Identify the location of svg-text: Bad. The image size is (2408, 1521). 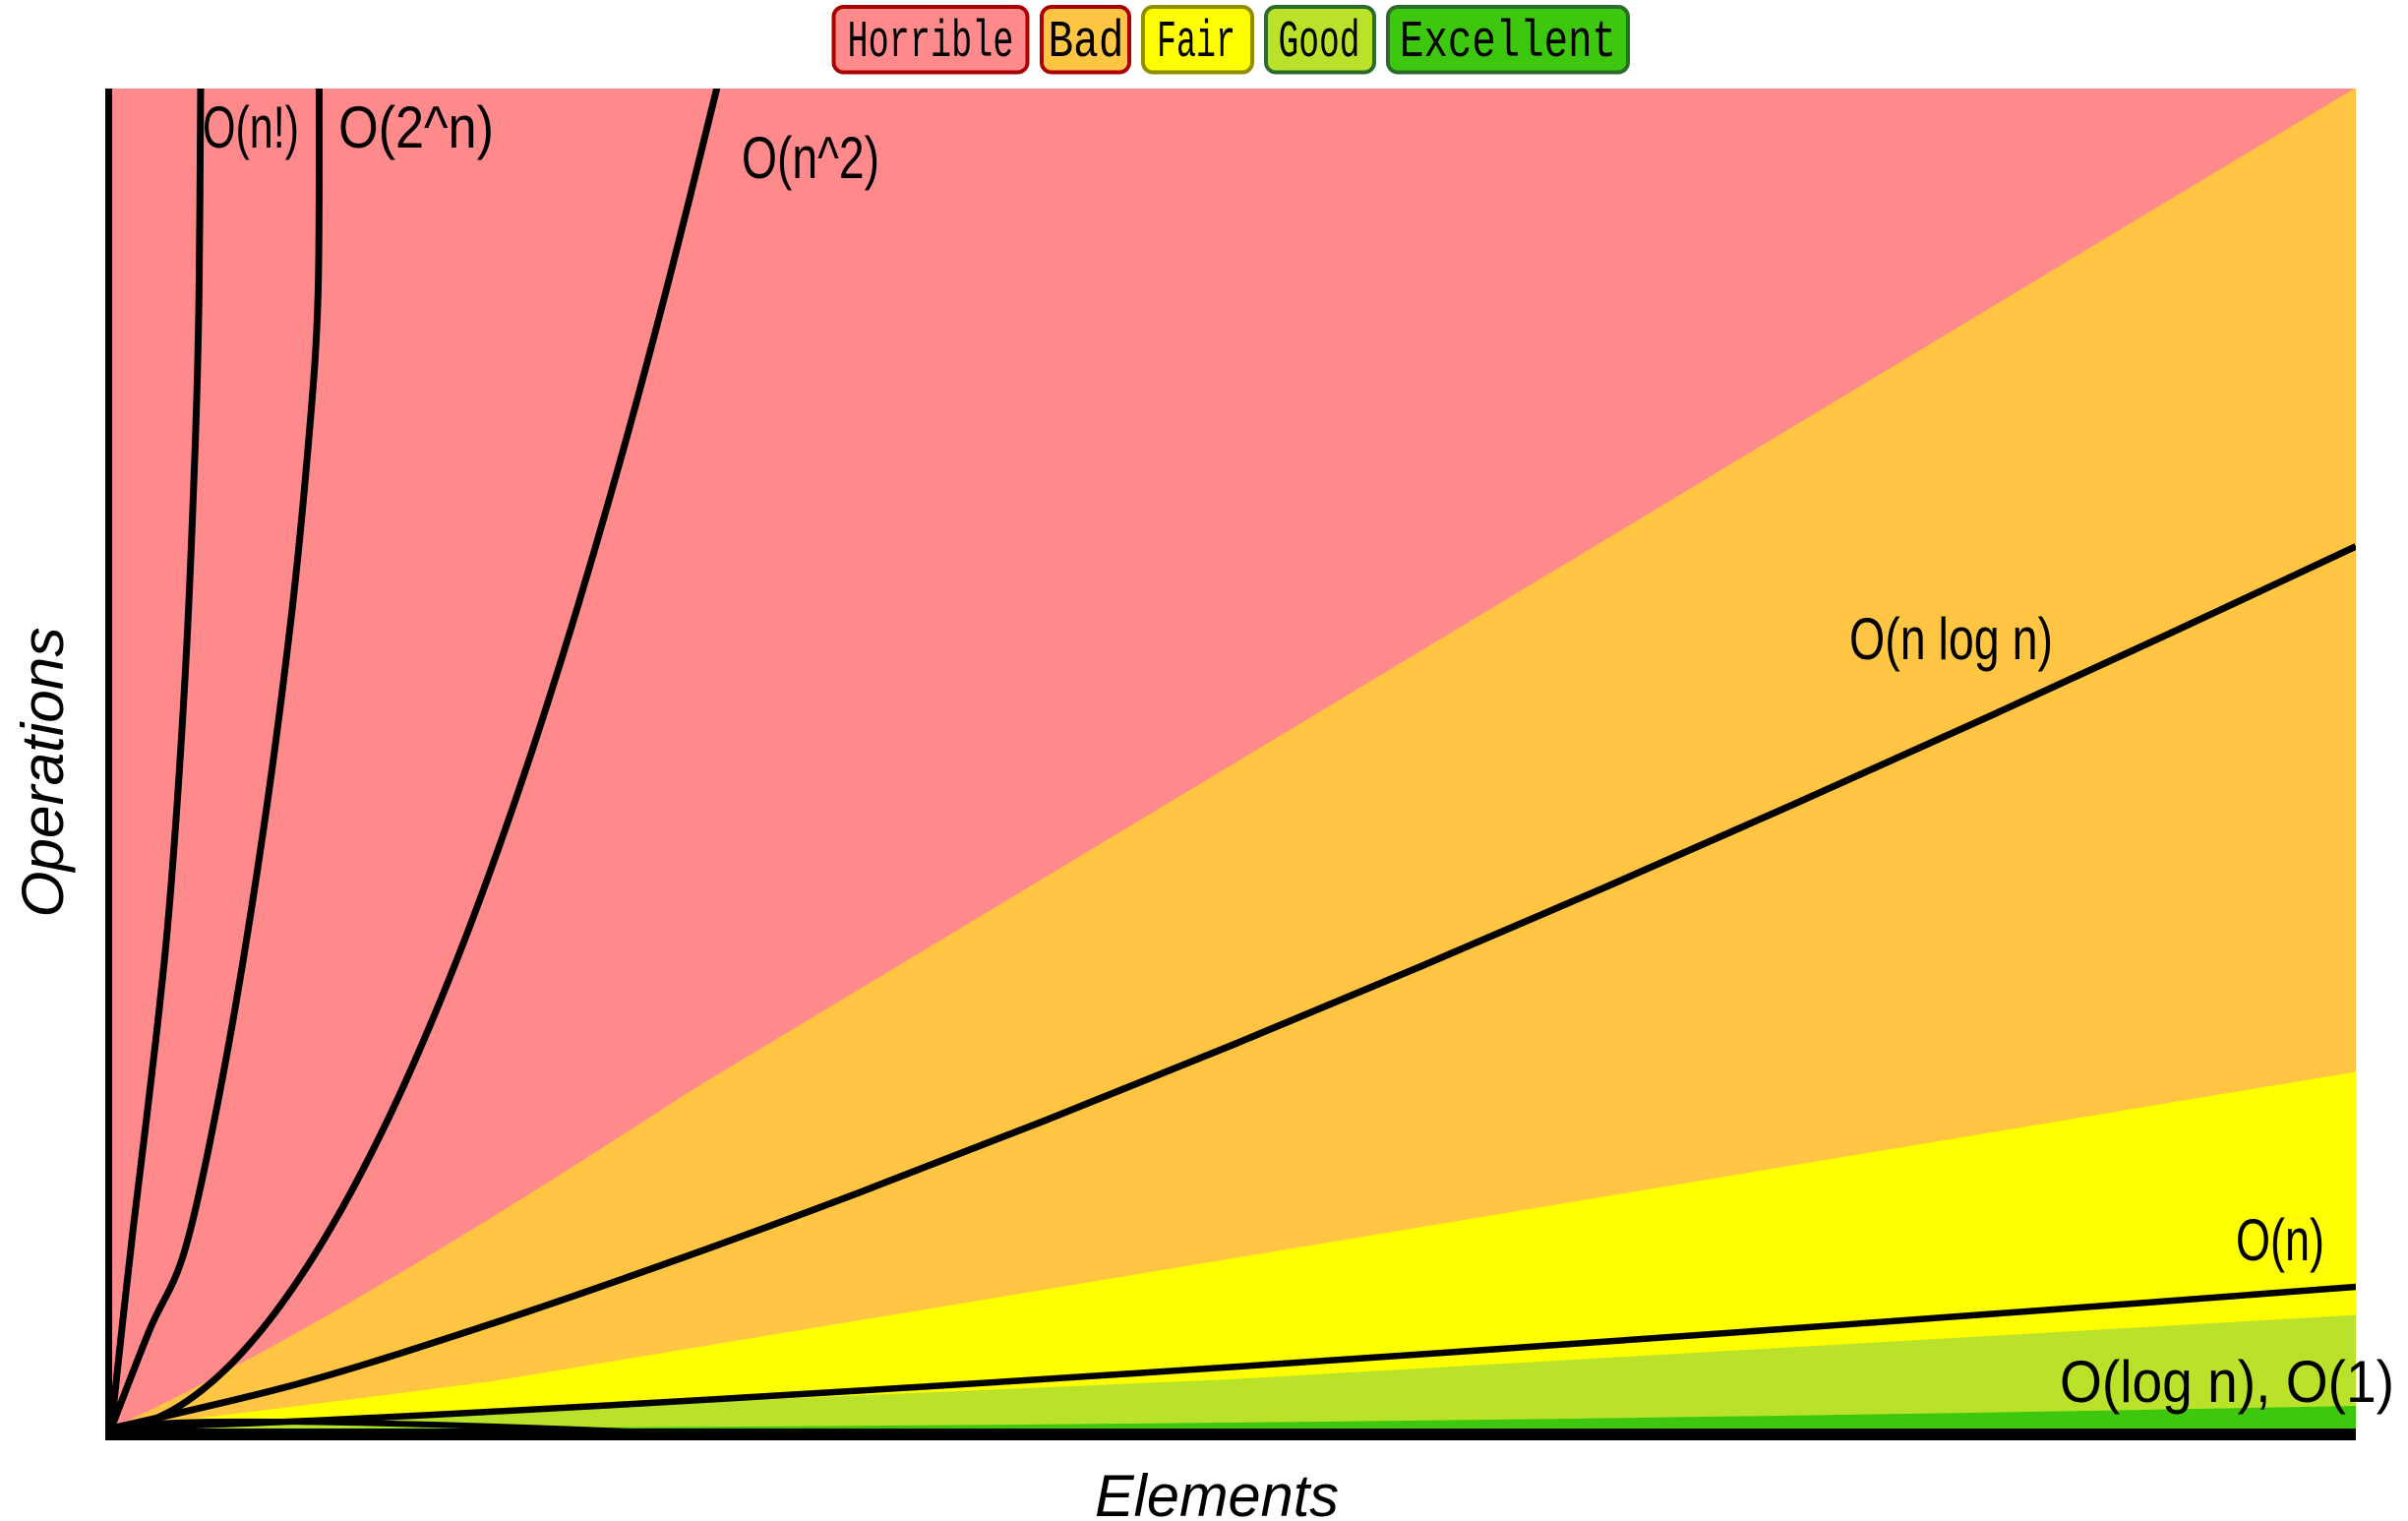
(1086, 42).